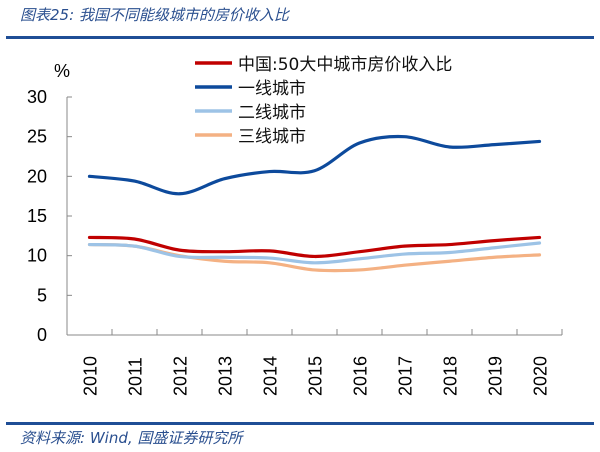  Describe the element at coordinates (226, 376) in the screenshot. I see `x-tick-label: 2013` at that location.